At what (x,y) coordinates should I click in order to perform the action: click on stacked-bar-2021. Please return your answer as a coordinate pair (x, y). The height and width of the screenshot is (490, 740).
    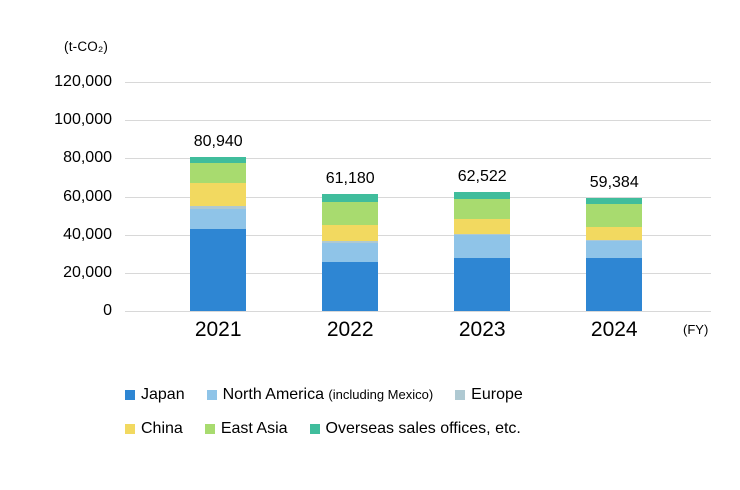
    Looking at the image, I should click on (218, 233).